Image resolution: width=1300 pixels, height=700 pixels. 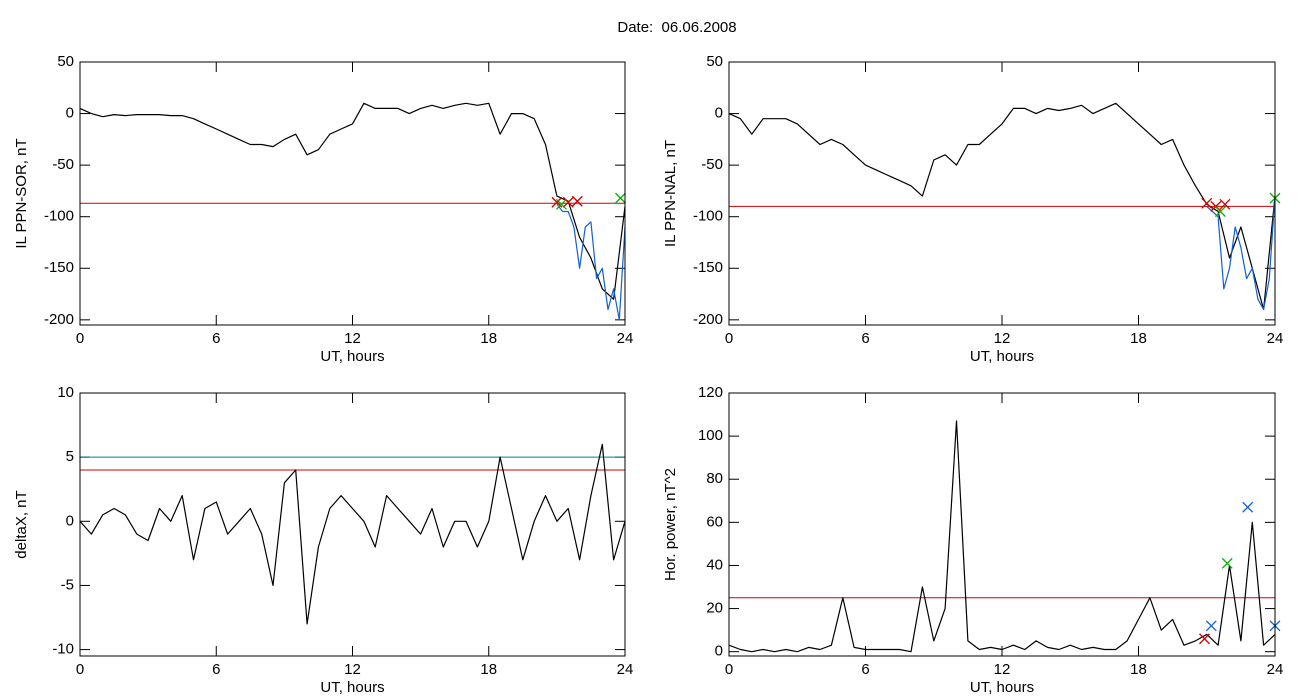 What do you see at coordinates (710, 435) in the screenshot?
I see `y-tick-label: 100` at bounding box center [710, 435].